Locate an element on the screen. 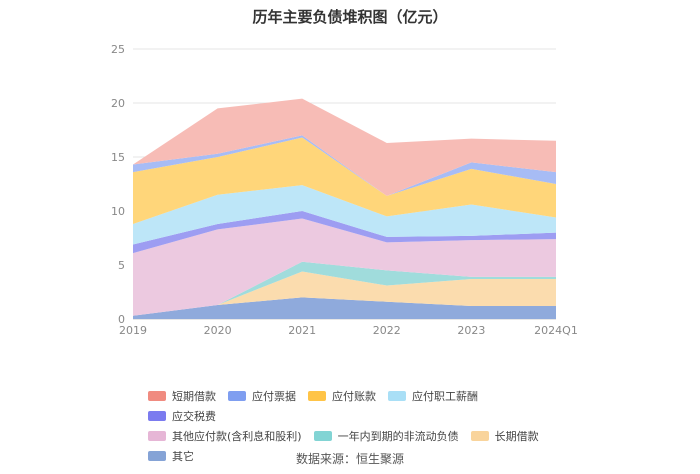 This screenshot has height=474, width=700. legend-row: 其他应付款(含利息和股利) 一年内到期的非流动负债 长期借款其它 is located at coordinates (358, 446).